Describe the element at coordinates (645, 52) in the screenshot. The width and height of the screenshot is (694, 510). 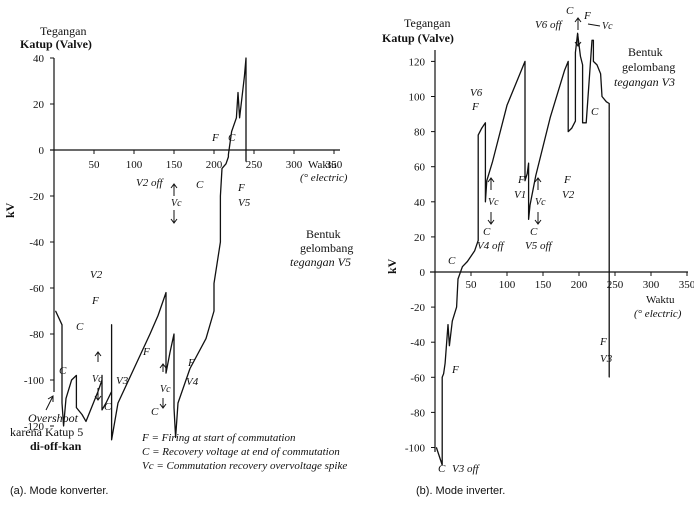
I see `b-side-label-1: Bentuk` at that location.